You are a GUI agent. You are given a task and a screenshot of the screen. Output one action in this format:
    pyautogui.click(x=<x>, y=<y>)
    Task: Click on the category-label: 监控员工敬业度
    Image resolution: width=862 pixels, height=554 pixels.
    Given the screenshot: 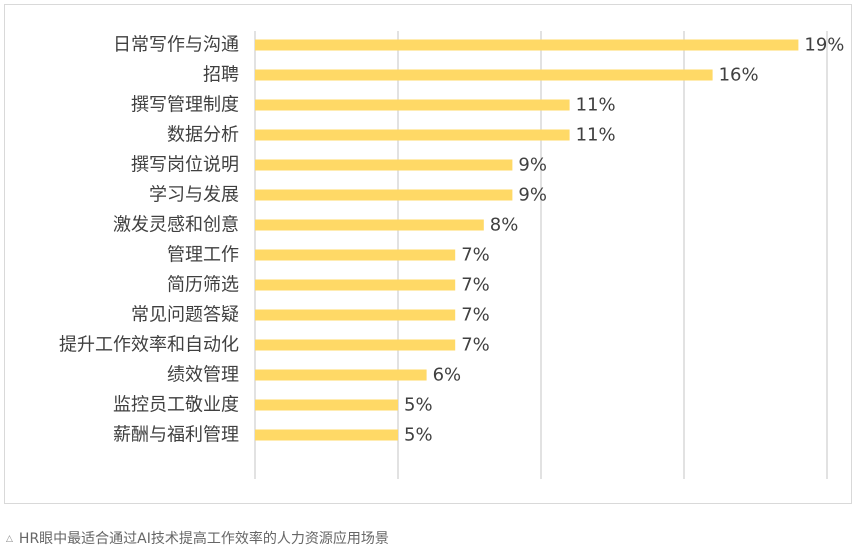 What is the action you would take?
    pyautogui.click(x=176, y=405)
    